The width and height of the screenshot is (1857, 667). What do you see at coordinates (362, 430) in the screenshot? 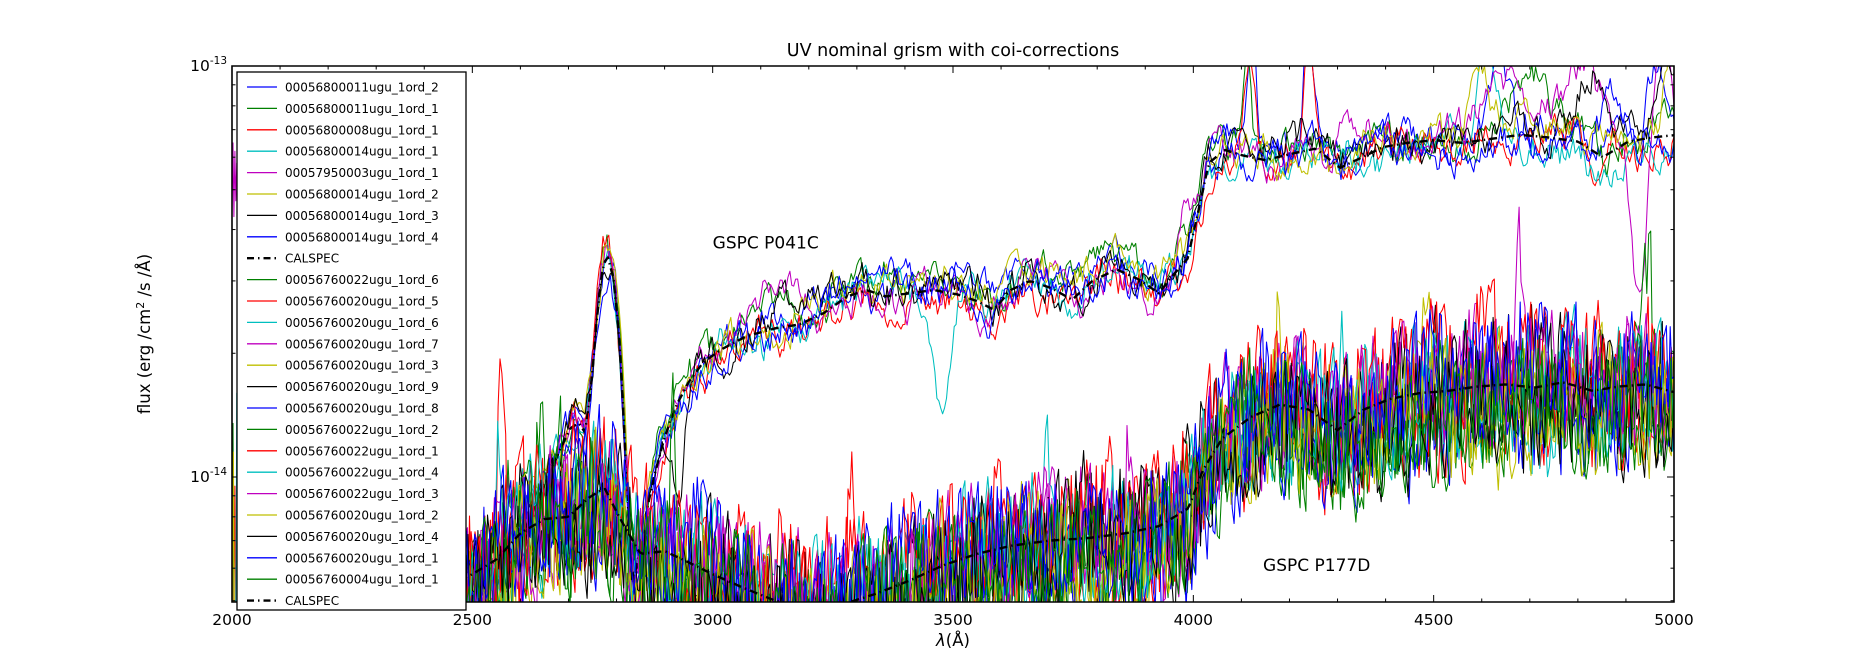
I see `legend-label: 00056760022ugu_1ord_2` at bounding box center [362, 430].